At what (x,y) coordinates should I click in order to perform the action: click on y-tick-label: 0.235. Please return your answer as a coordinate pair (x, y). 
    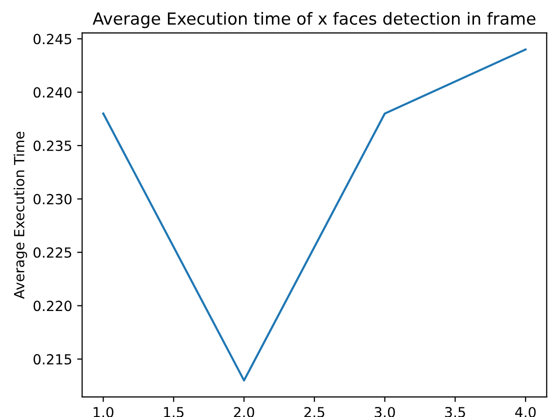
    Looking at the image, I should click on (53, 146).